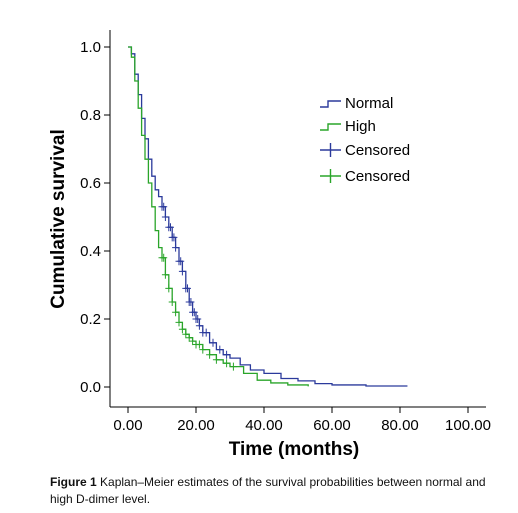 Image resolution: width=518 pixels, height=513 pixels. I want to click on y-tick-label: 0.6, so click(90, 183).